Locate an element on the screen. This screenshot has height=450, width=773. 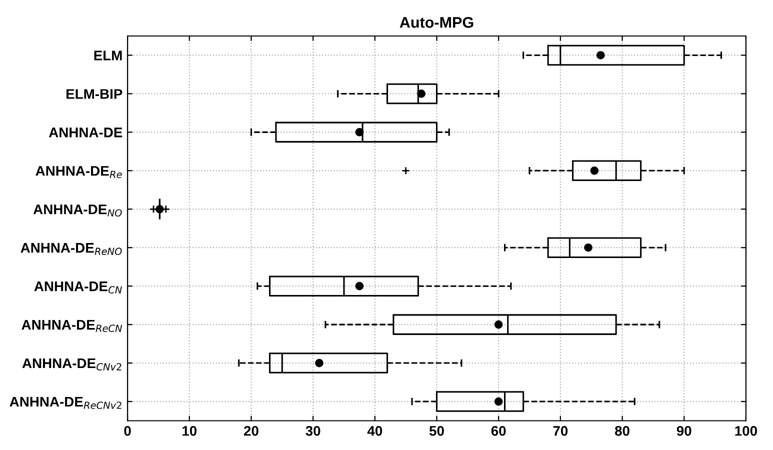
y-tick-label: ANHNA-DE$_{Re}$ is located at coordinates (79, 172).